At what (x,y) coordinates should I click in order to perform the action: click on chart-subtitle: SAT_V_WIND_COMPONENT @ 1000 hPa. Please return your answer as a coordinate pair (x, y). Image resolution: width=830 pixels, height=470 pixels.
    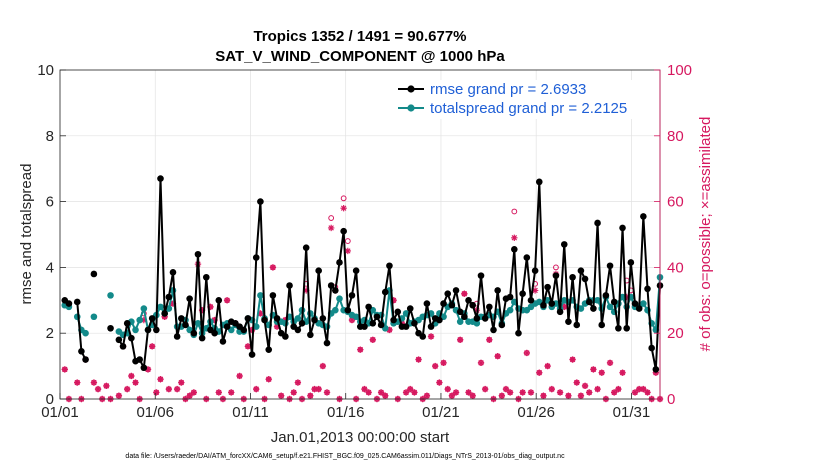
    Looking at the image, I should click on (360, 56).